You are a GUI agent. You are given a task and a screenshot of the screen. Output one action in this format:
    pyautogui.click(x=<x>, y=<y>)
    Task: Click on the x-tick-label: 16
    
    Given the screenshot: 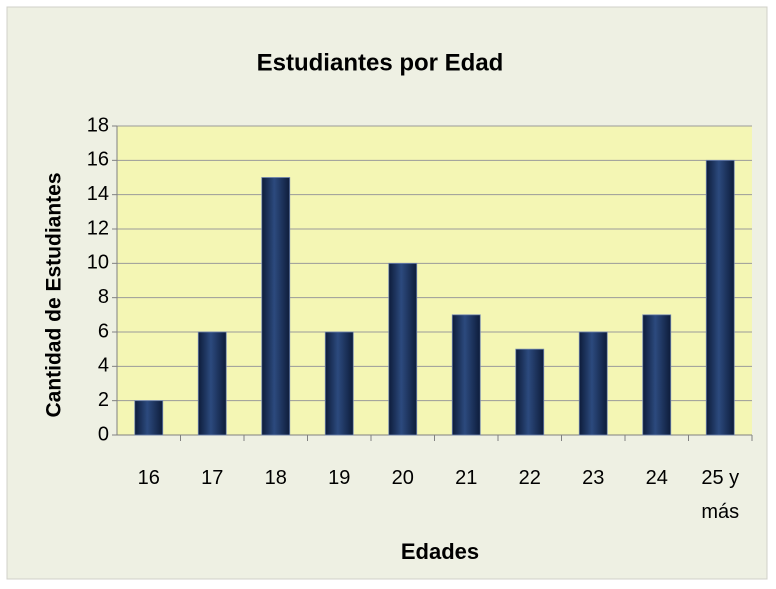 What is the action you would take?
    pyautogui.click(x=148, y=478)
    